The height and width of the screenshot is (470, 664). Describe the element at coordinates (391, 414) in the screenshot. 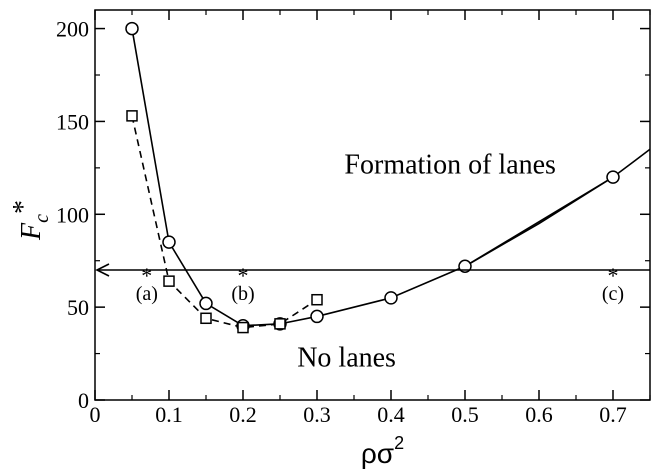

I see `x-tick-label: 0.4` at that location.